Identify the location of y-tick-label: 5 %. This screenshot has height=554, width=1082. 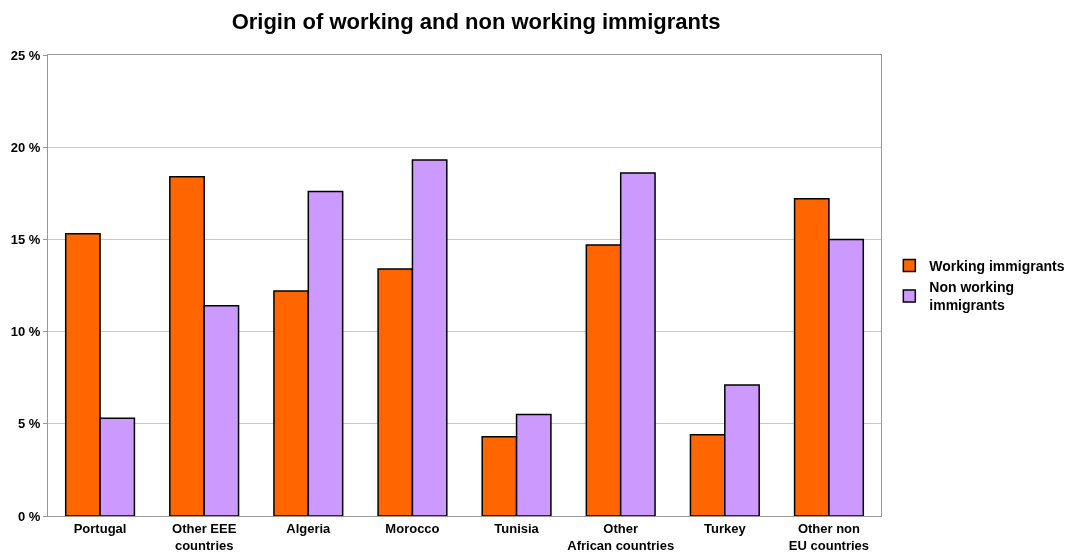
(29, 424).